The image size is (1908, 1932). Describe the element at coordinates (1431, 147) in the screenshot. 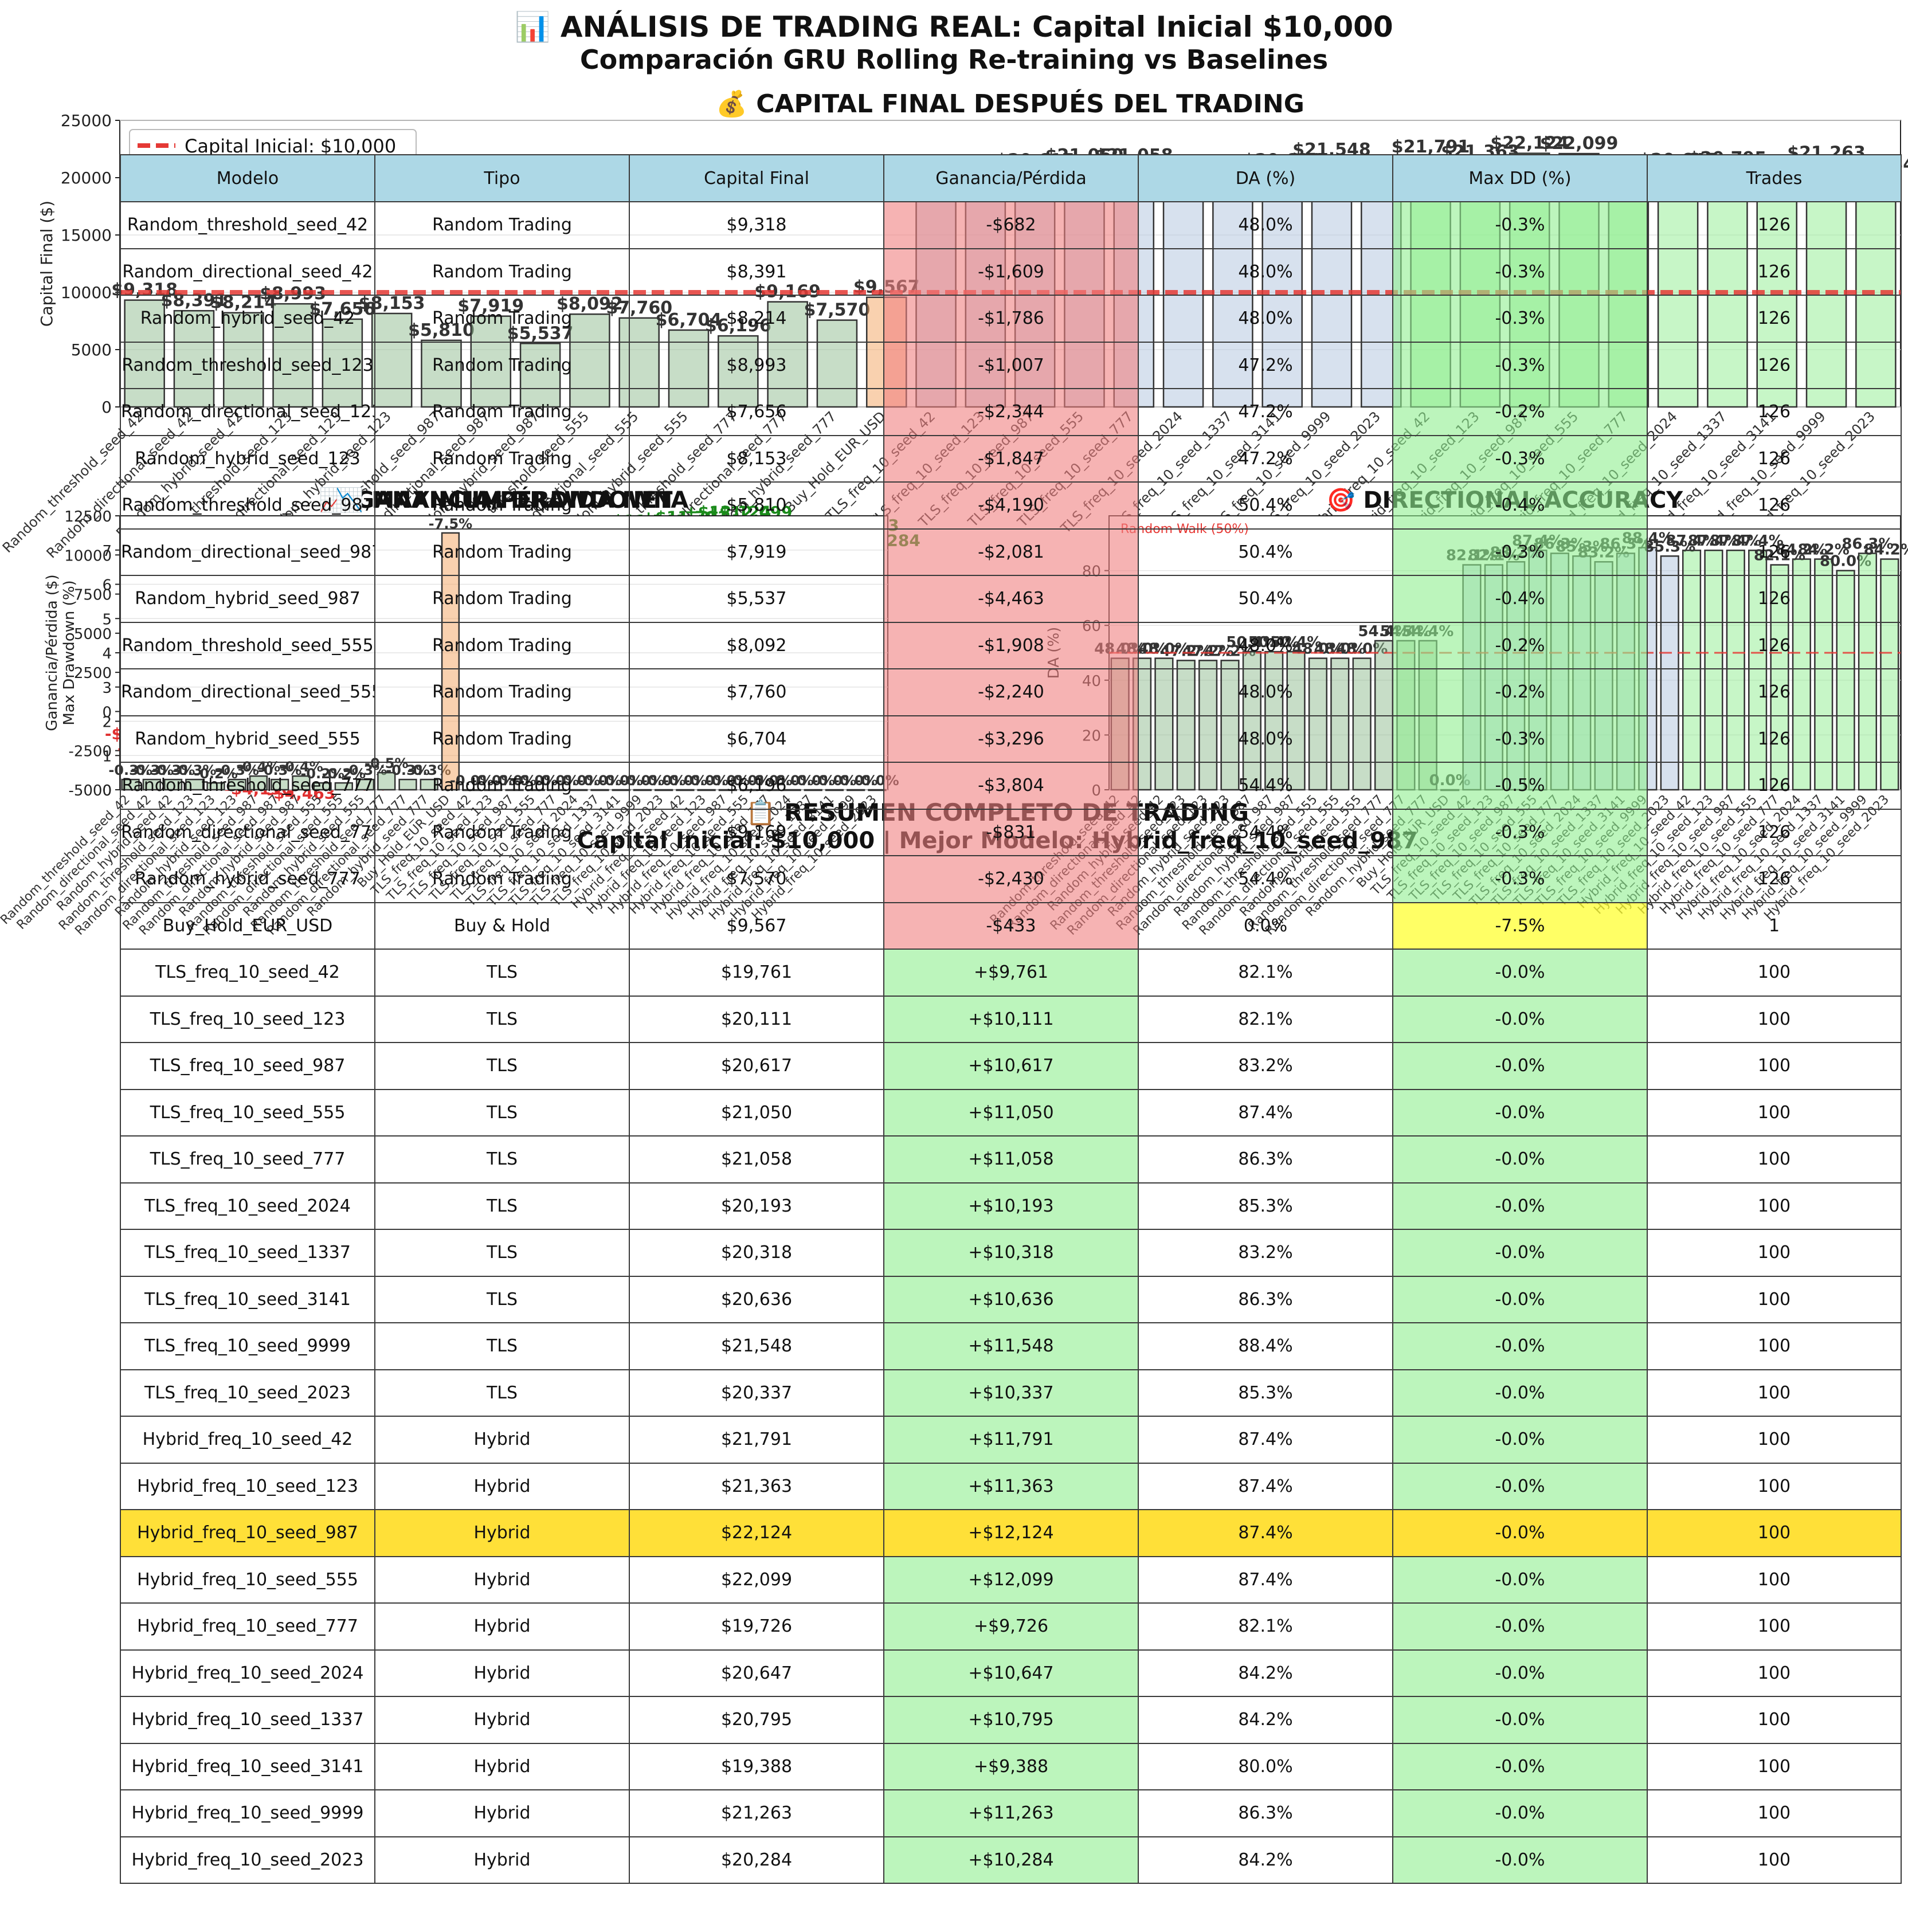

I see `data-label: $21,791` at that location.